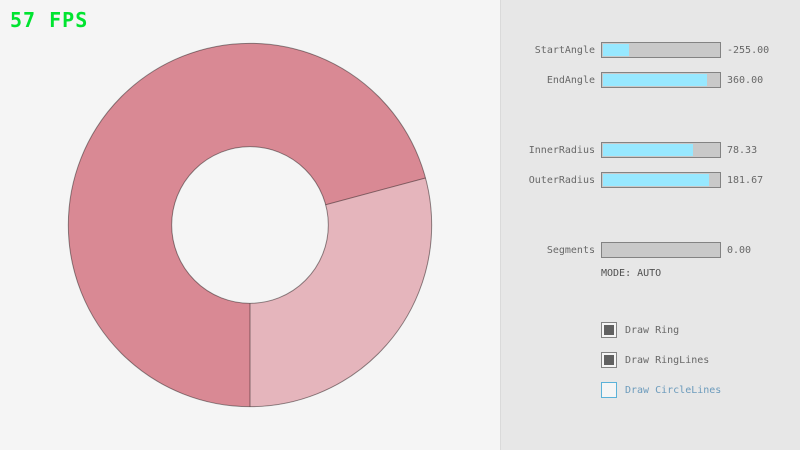 The height and width of the screenshot is (450, 800). Describe the element at coordinates (631, 273) in the screenshot. I see `segments-mode-label: MODE: AUTO` at that location.